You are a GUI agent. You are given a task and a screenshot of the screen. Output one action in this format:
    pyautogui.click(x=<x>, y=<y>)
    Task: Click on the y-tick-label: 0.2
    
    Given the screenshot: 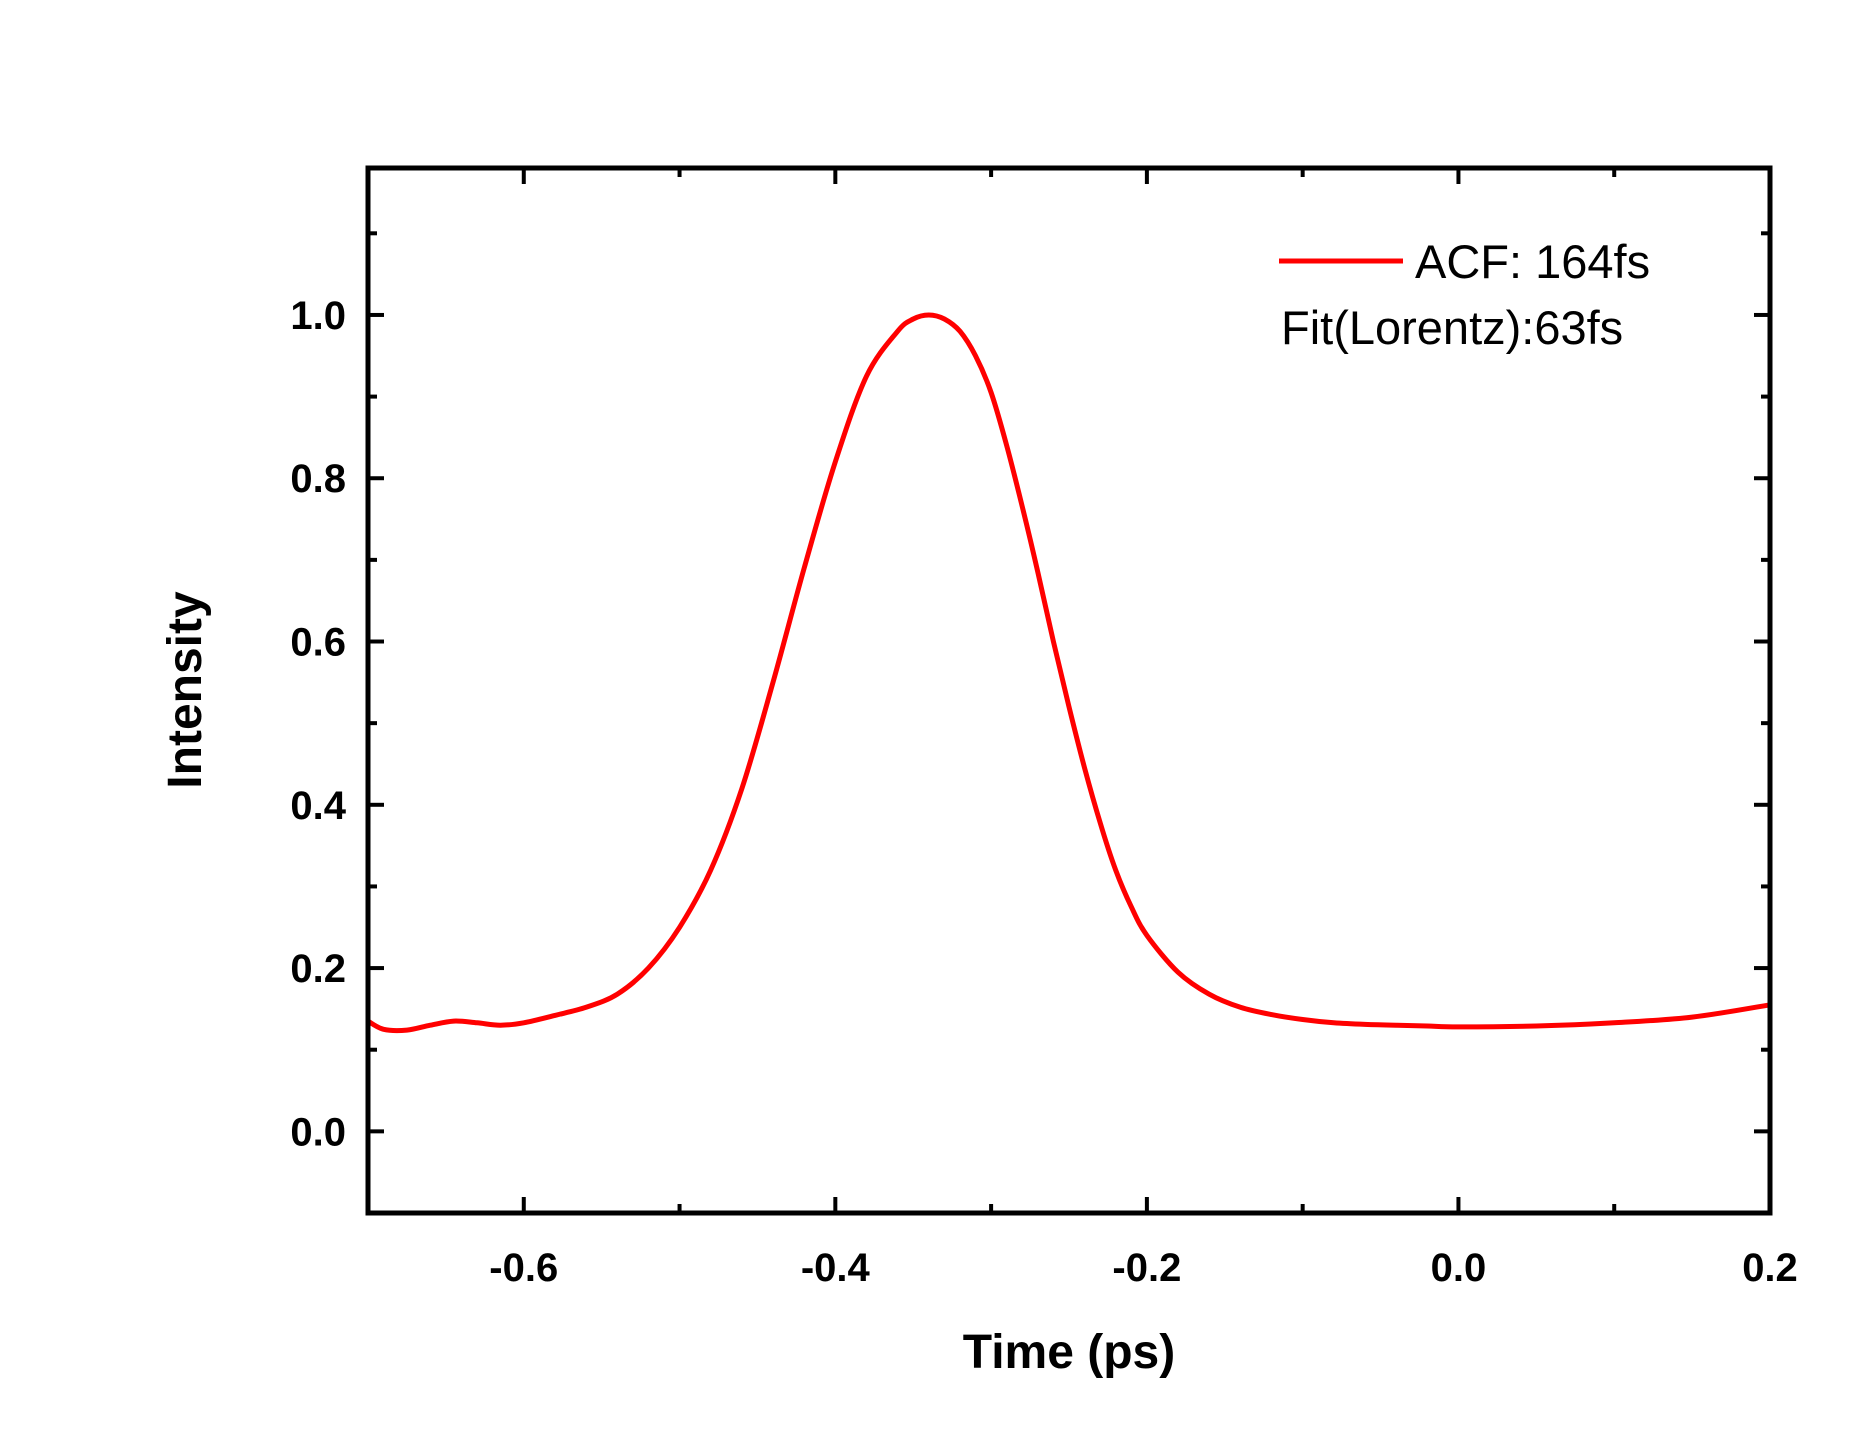 What is the action you would take?
    pyautogui.click(x=318, y=969)
    